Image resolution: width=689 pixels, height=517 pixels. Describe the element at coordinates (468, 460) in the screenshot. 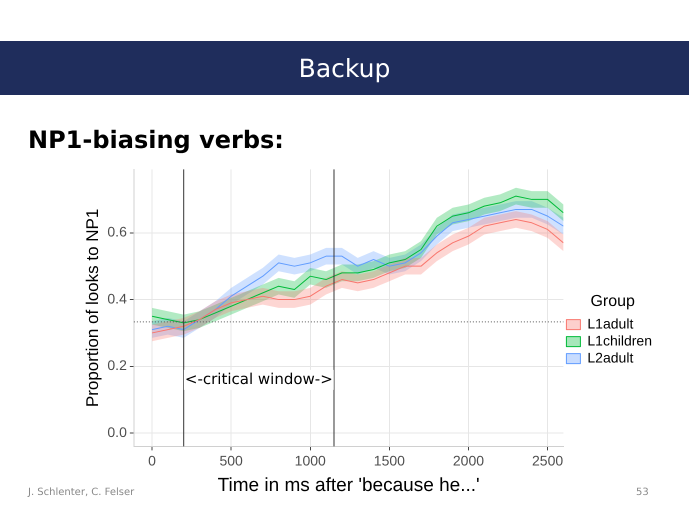

I see `x-tick-label: 2000` at that location.